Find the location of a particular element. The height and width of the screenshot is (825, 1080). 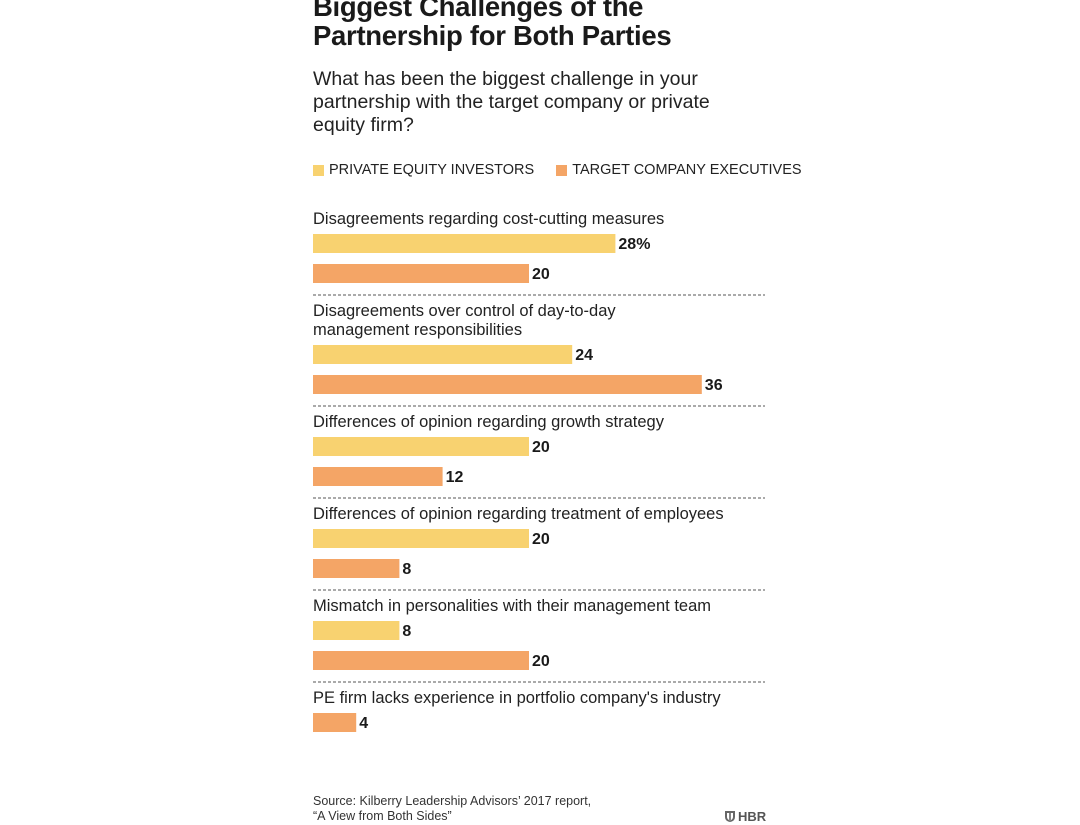

legend-item-target-executives: TARGET COMPANY EXECUTIVES is located at coordinates (679, 170).